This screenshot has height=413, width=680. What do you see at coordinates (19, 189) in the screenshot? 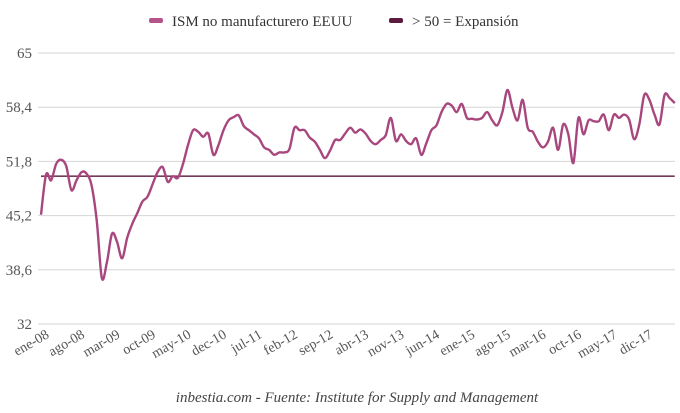
I see `y-axis-ticks: 65 58,4 51,8 45,2 38,6 32` at bounding box center [19, 189].